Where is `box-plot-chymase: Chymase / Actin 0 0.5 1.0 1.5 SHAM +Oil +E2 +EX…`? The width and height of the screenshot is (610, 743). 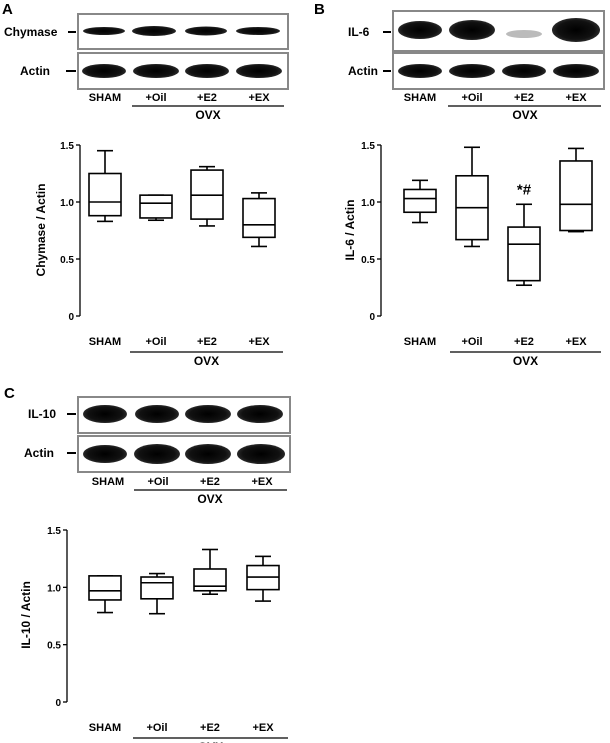 box-plot-chymase: Chymase / Actin 0 0.5 1.0 1.5 SHAM +Oil +E2 +EX… is located at coordinates (158, 254).